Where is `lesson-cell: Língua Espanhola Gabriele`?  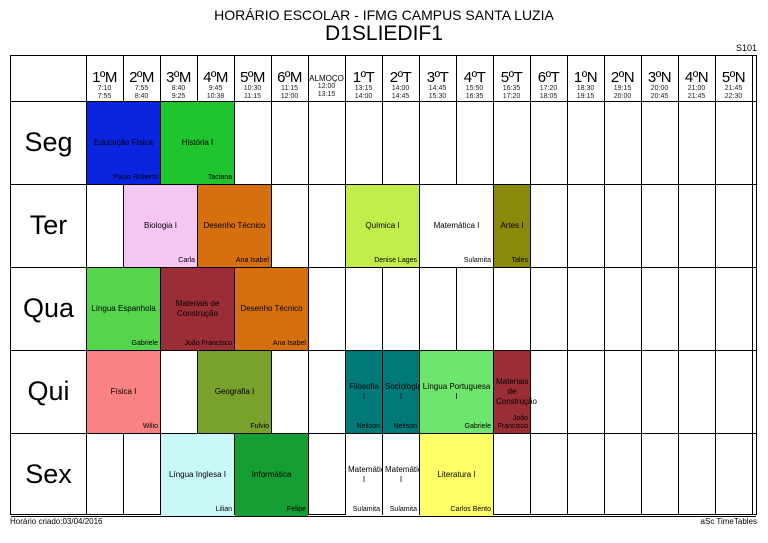 lesson-cell: Língua Espanhola Gabriele is located at coordinates (123, 309).